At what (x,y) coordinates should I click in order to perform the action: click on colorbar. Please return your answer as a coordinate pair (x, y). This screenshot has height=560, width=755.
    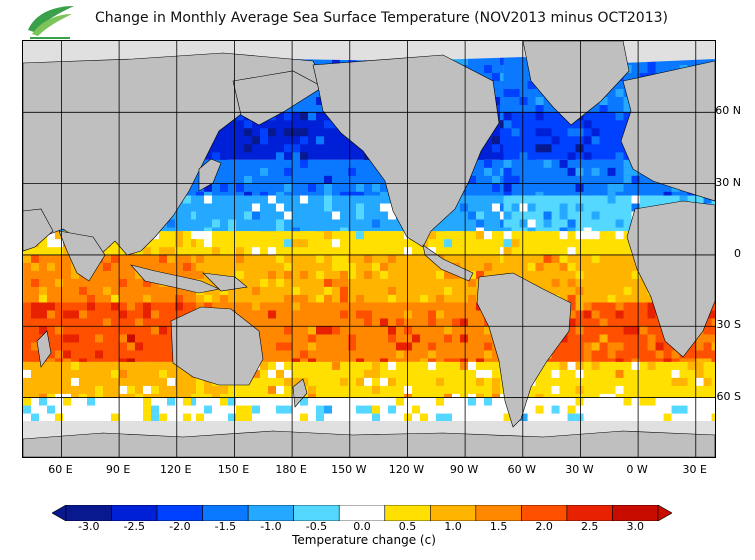
    Looking at the image, I should click on (362, 513).